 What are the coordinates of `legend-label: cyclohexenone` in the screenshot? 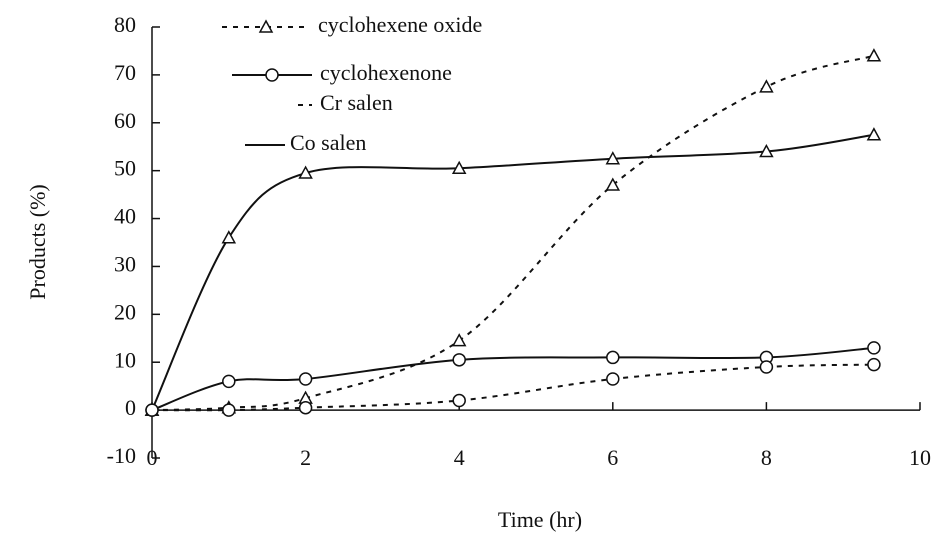 It's located at (386, 72).